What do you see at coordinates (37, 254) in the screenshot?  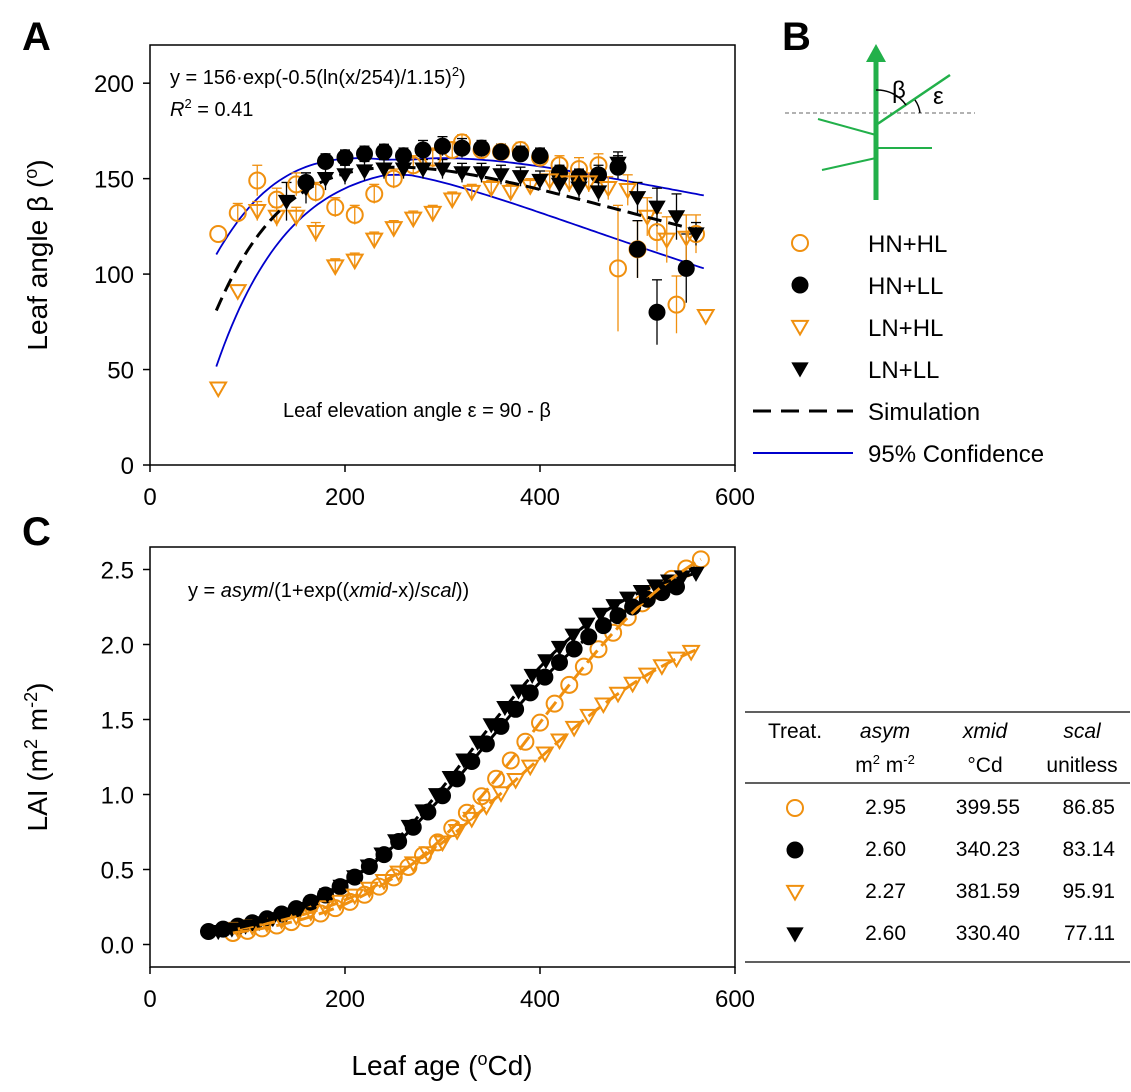 I see `panel-a-ylabel: Leaf angle β (o)` at bounding box center [37, 254].